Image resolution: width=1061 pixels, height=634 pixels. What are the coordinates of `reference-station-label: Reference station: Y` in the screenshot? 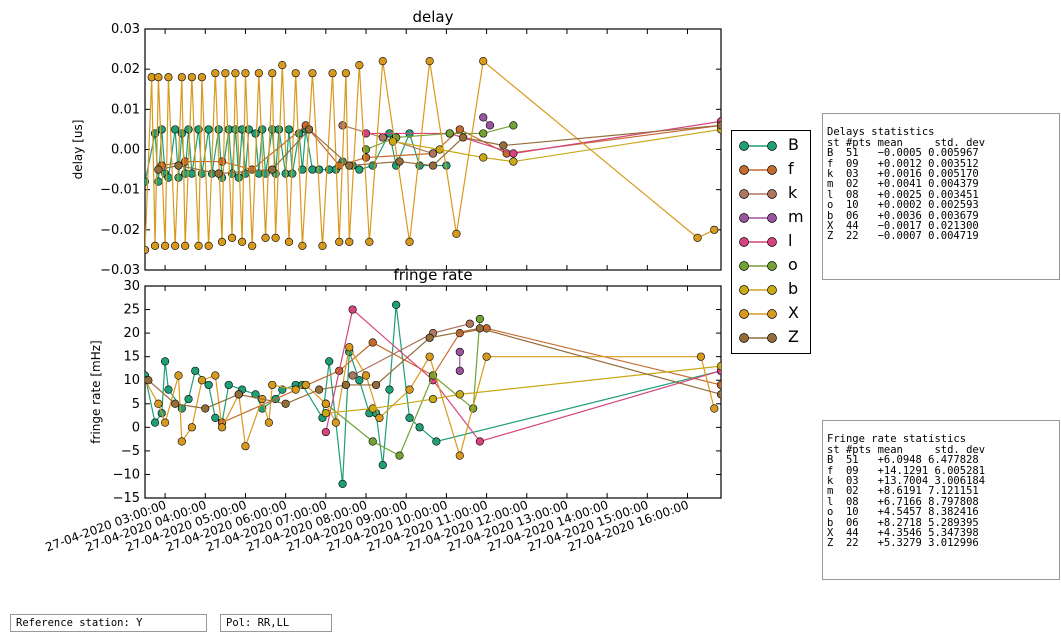 It's located at (108, 623).